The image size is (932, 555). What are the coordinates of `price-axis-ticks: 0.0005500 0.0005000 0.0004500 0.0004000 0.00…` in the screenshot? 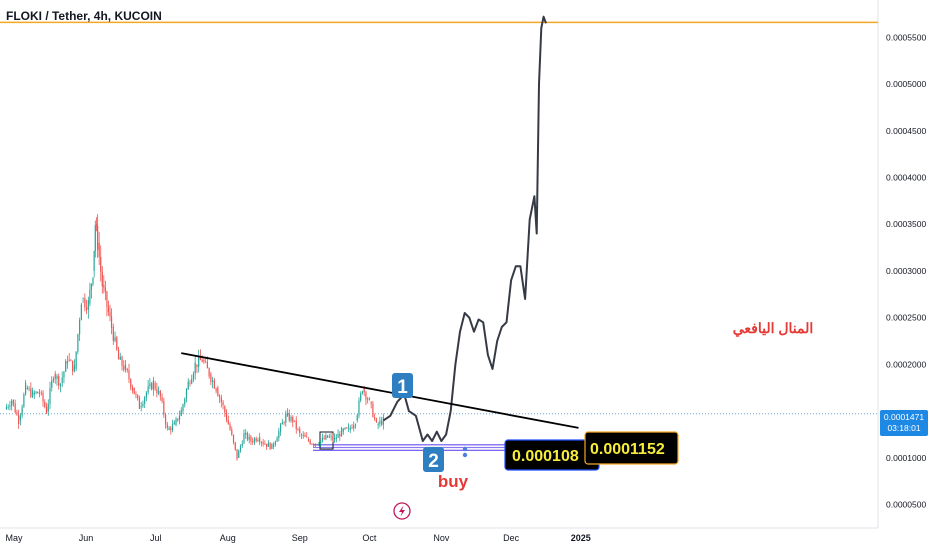 It's located at (906, 270).